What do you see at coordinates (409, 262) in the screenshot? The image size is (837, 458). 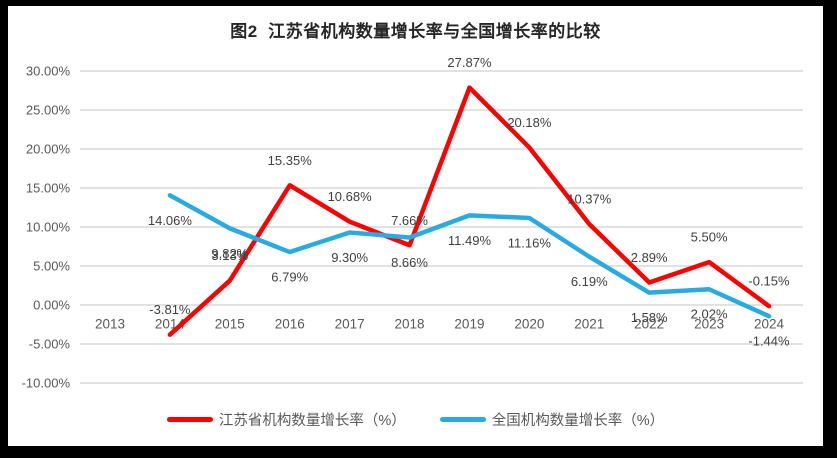 I see `data-label-s1-2018: 8.66%` at bounding box center [409, 262].